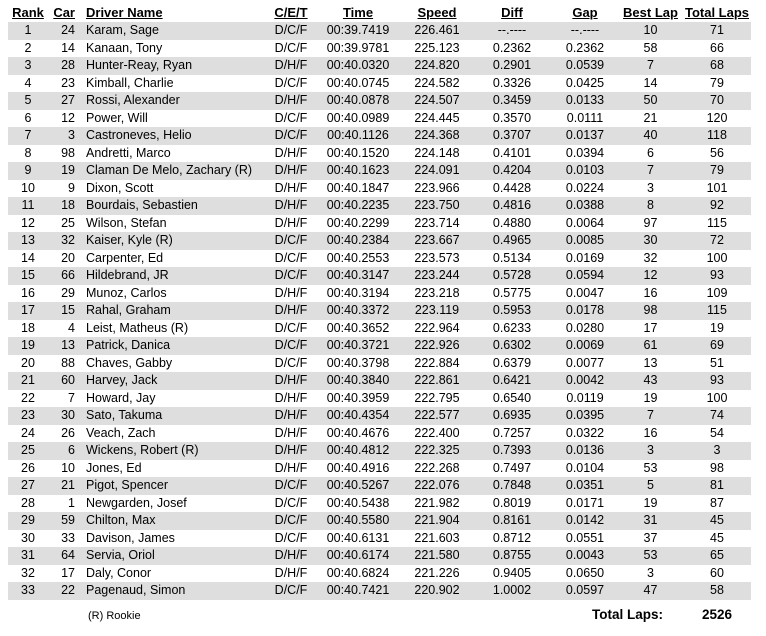 The width and height of the screenshot is (766, 636). Describe the element at coordinates (128, 310) in the screenshot. I see `cell-driver: Rahal, Graham` at that location.